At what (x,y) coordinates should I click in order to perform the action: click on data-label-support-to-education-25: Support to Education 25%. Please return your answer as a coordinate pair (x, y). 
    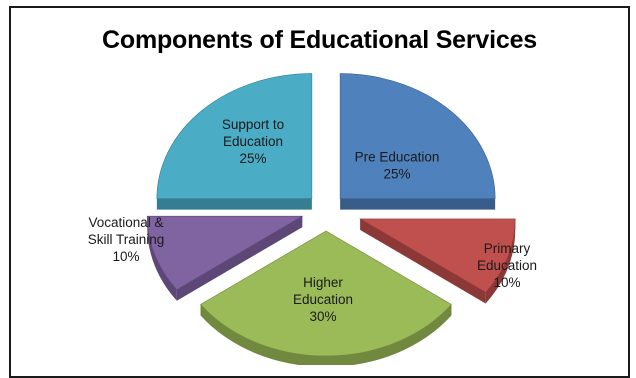
    Looking at the image, I should click on (253, 141).